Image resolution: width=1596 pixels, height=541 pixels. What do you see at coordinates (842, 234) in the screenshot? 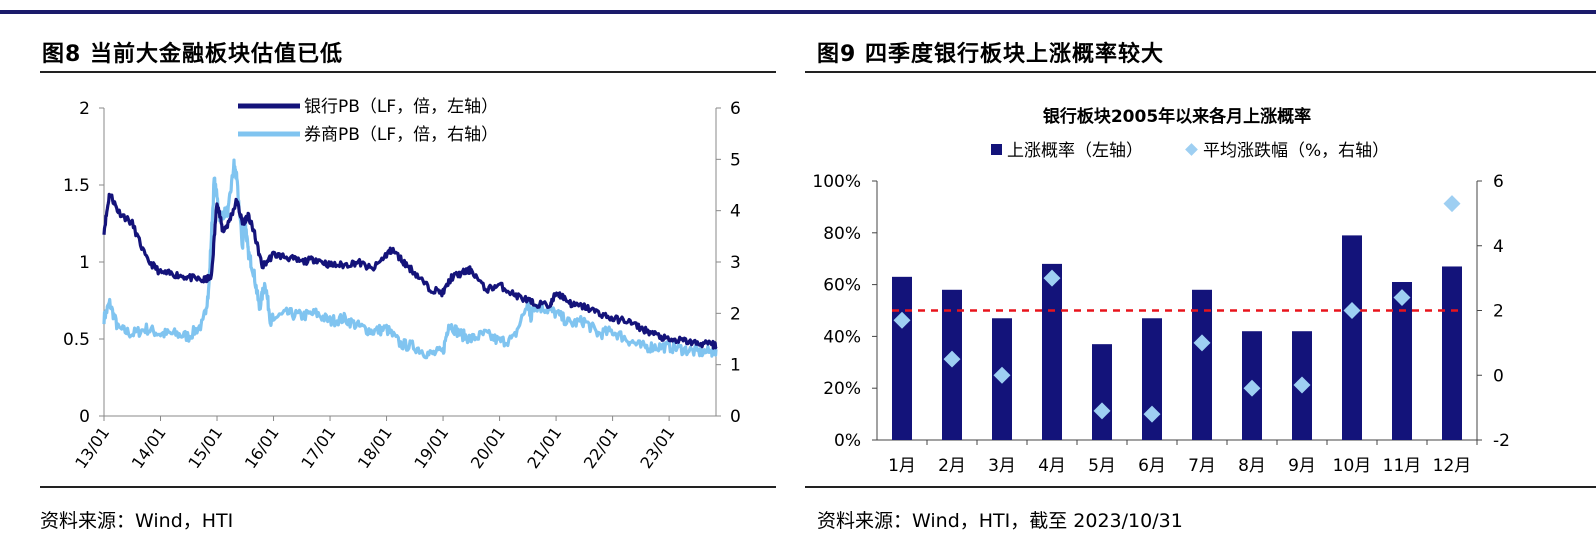
I see `left-y-tick-label: 80%` at bounding box center [842, 234].